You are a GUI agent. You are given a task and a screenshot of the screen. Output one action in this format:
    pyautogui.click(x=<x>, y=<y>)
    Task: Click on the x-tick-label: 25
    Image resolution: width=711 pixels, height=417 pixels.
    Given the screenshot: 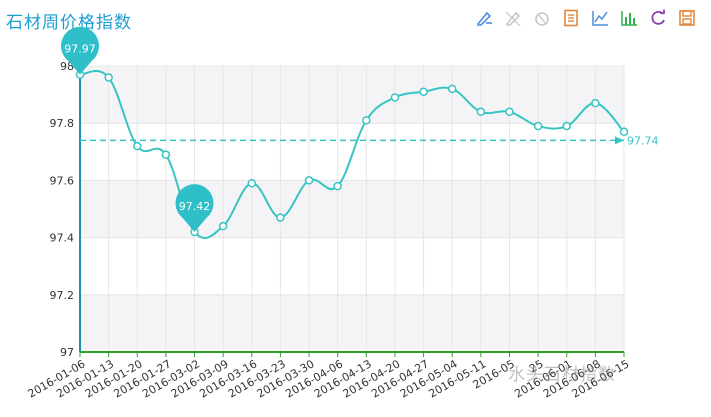 What is the action you would take?
    pyautogui.click(x=536, y=366)
    